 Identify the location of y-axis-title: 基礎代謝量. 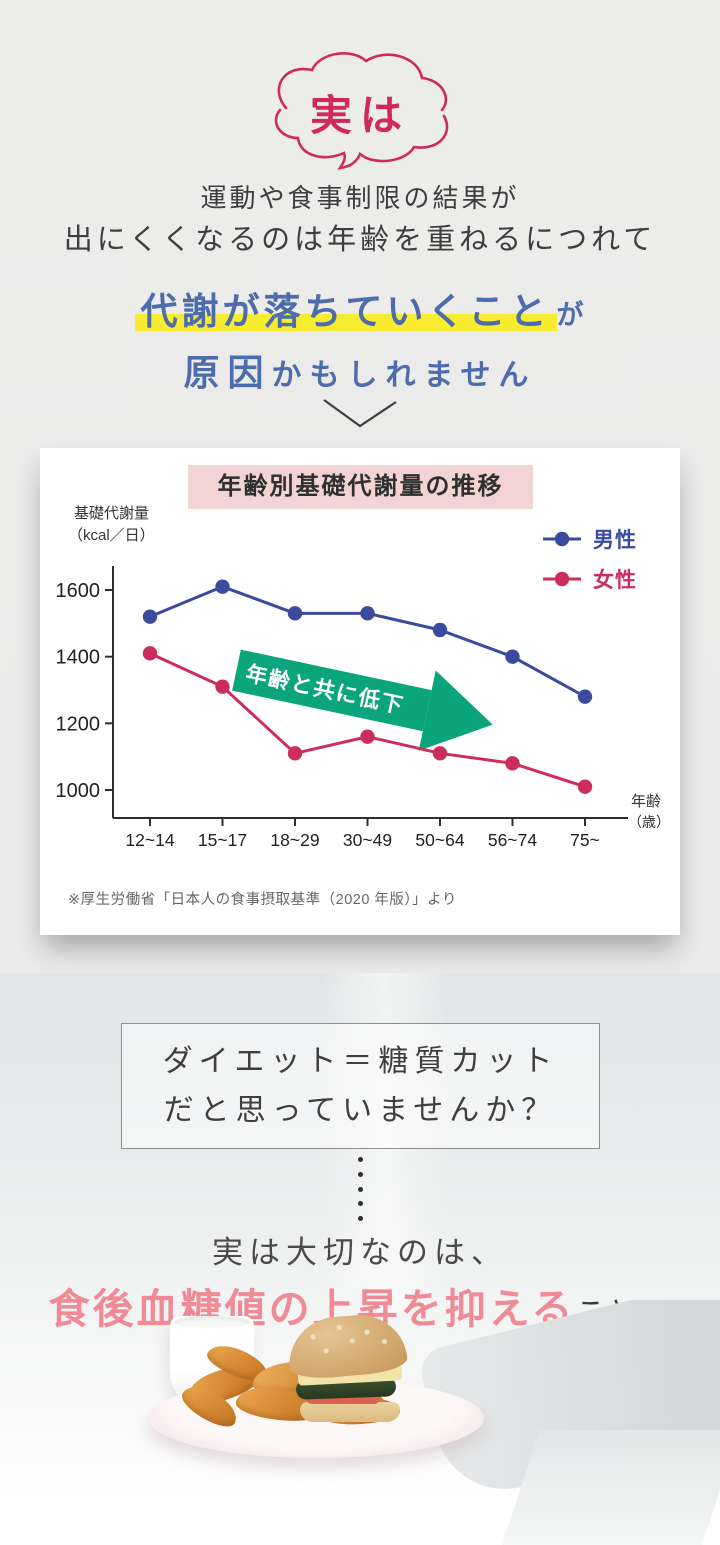
(111, 513).